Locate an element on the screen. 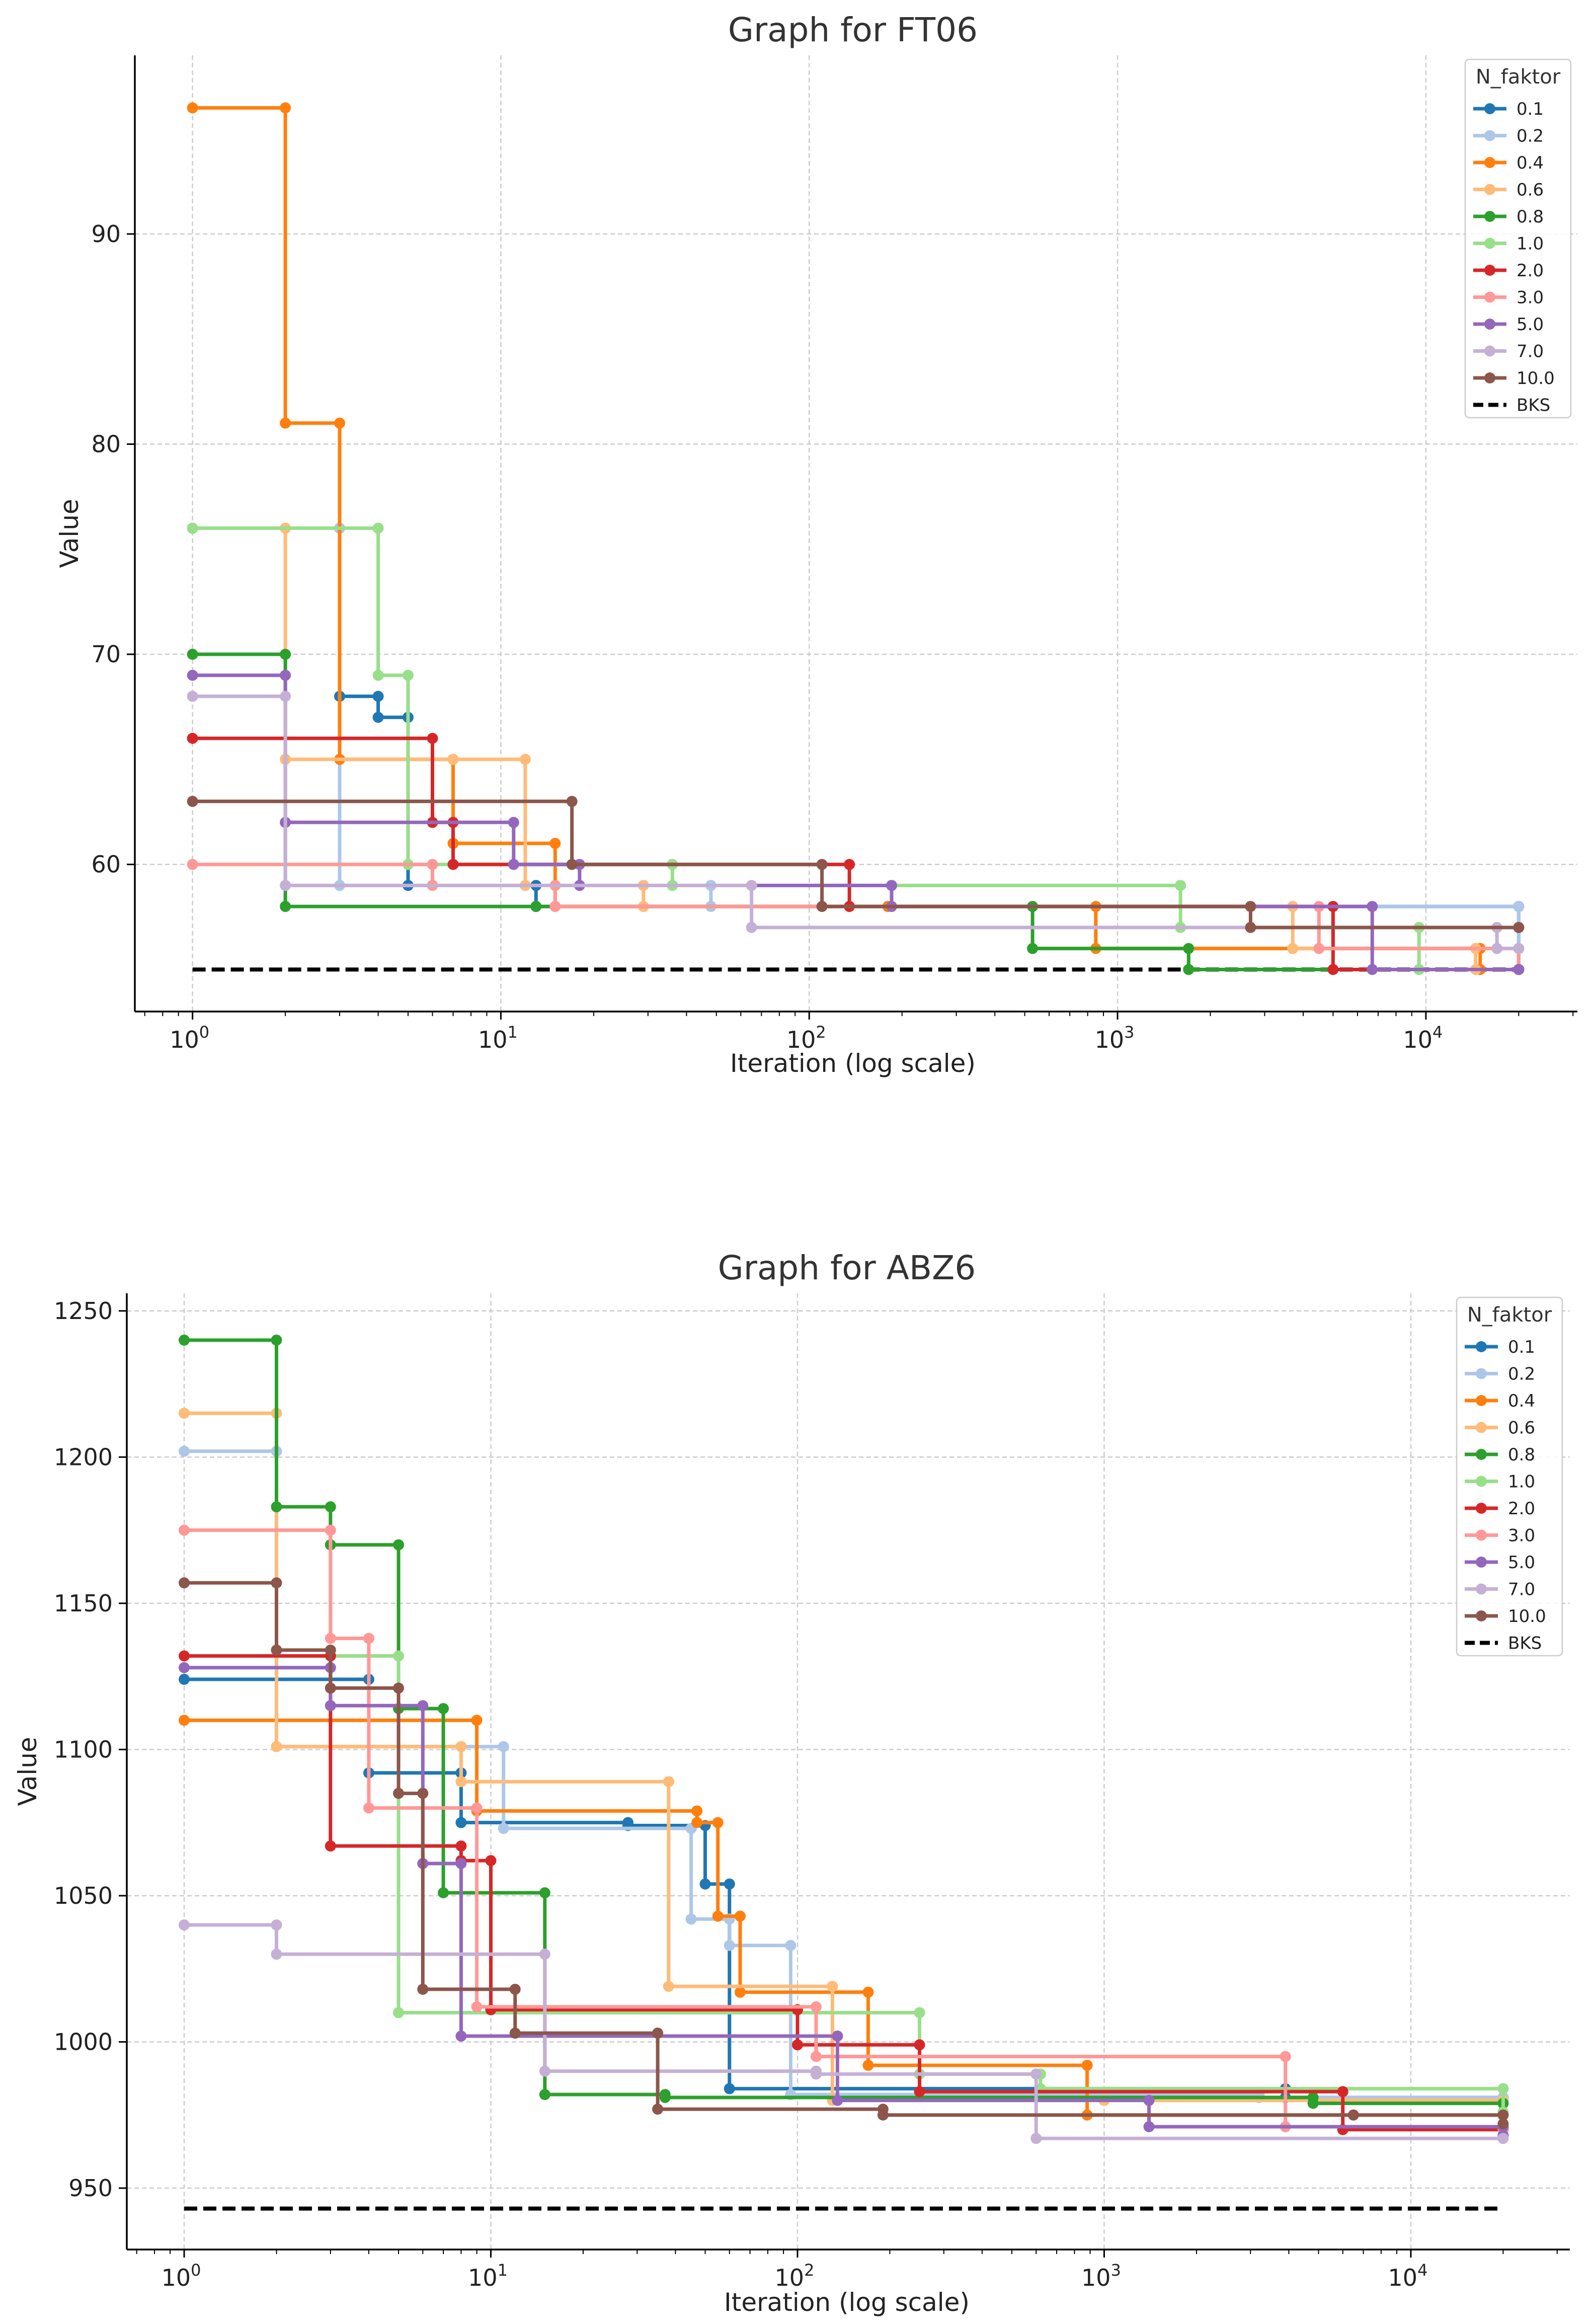 Image resolution: width=1595 pixels, height=2324 pixels. legend-entry: 1.0 is located at coordinates (1500, 1482).